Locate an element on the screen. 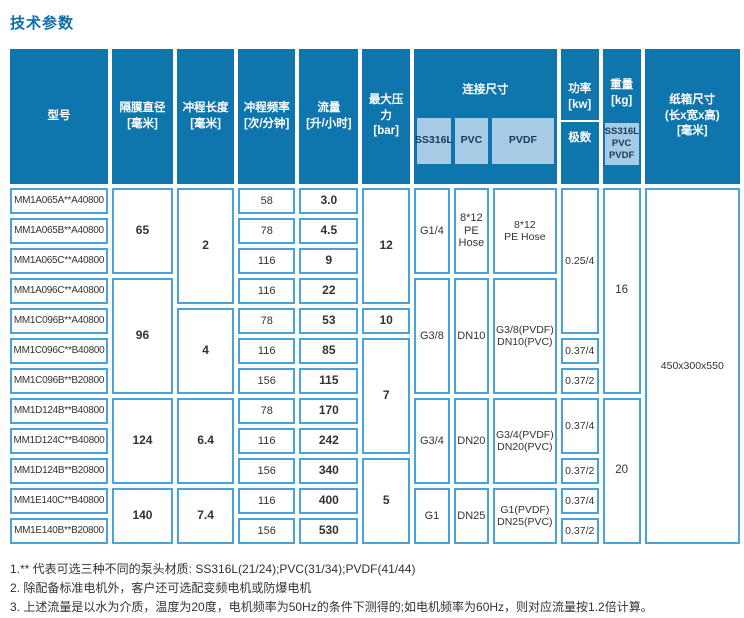 The height and width of the screenshot is (618, 744). cell-pressure: 10 is located at coordinates (386, 321).